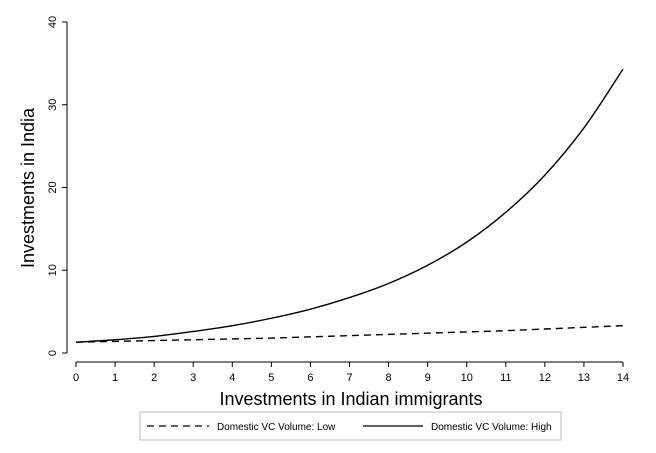  What do you see at coordinates (389, 378) in the screenshot?
I see `x-tick-label: 8` at bounding box center [389, 378].